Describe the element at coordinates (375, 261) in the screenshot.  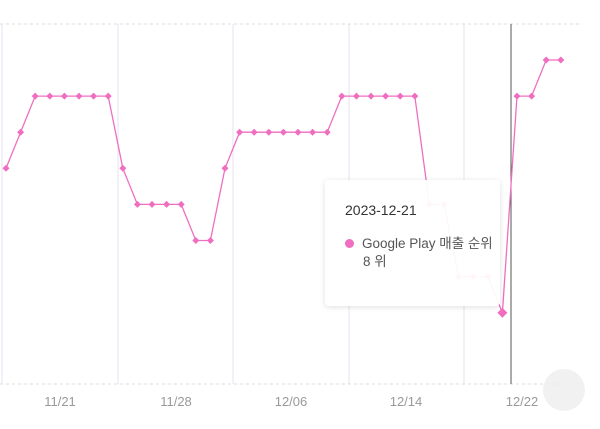
I see `tooltip-value: 8 위` at that location.